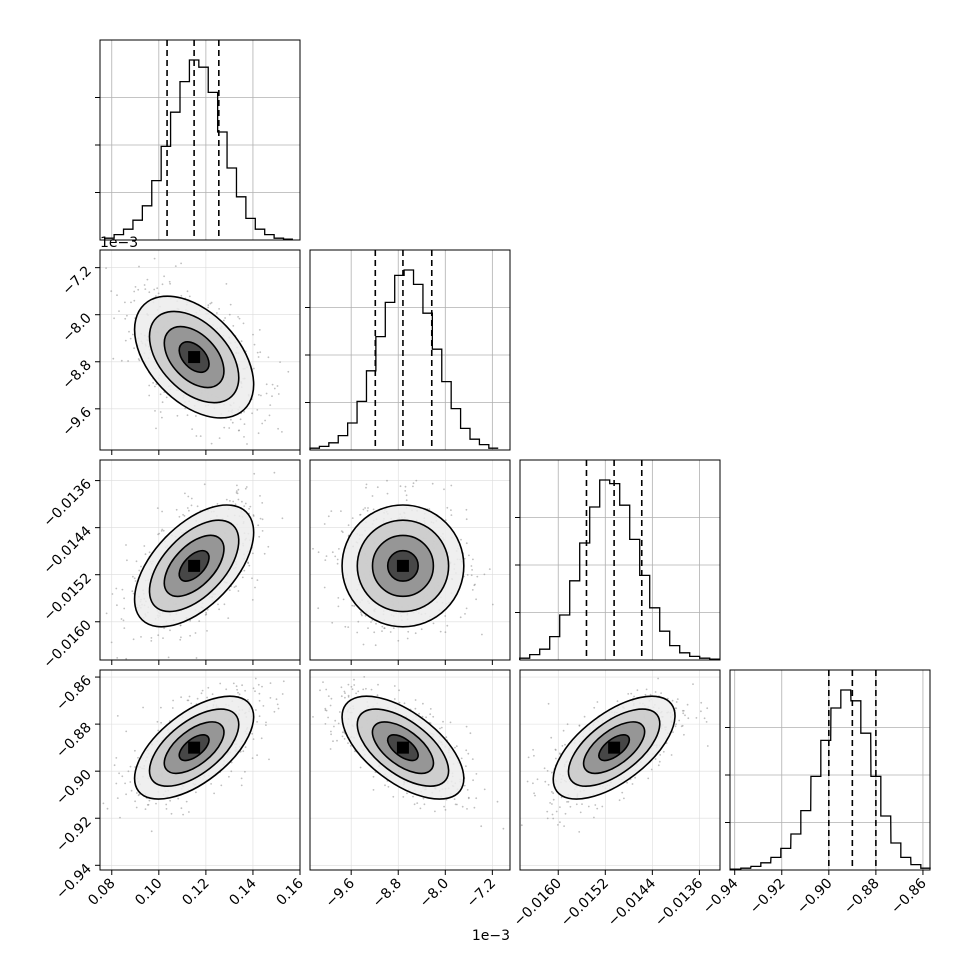  I want to click on x-tick-label: −8.0, so click(434, 893).